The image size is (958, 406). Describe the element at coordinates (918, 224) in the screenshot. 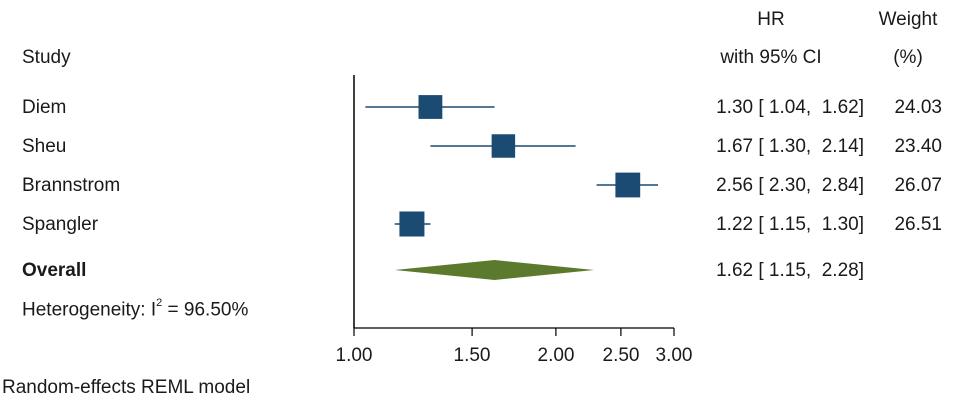

I see `weight-spangler: 26.51` at that location.